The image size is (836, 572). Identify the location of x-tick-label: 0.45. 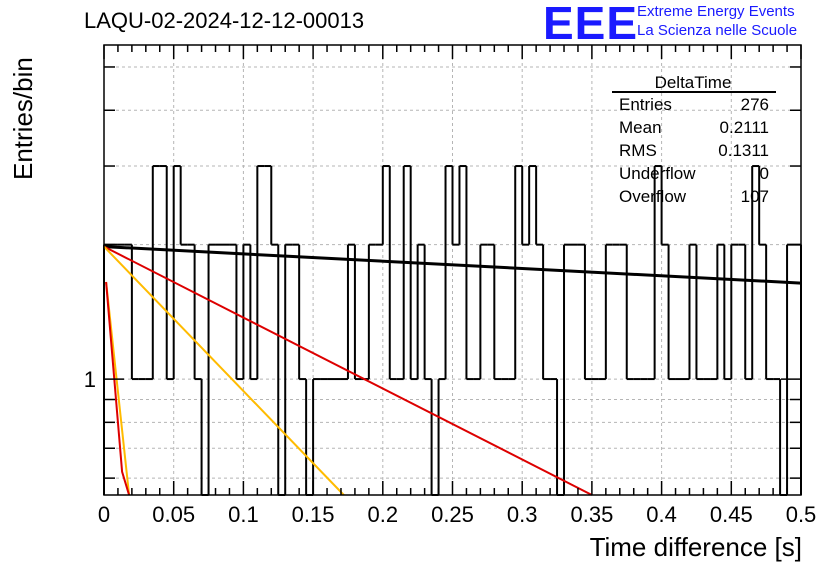
(731, 514).